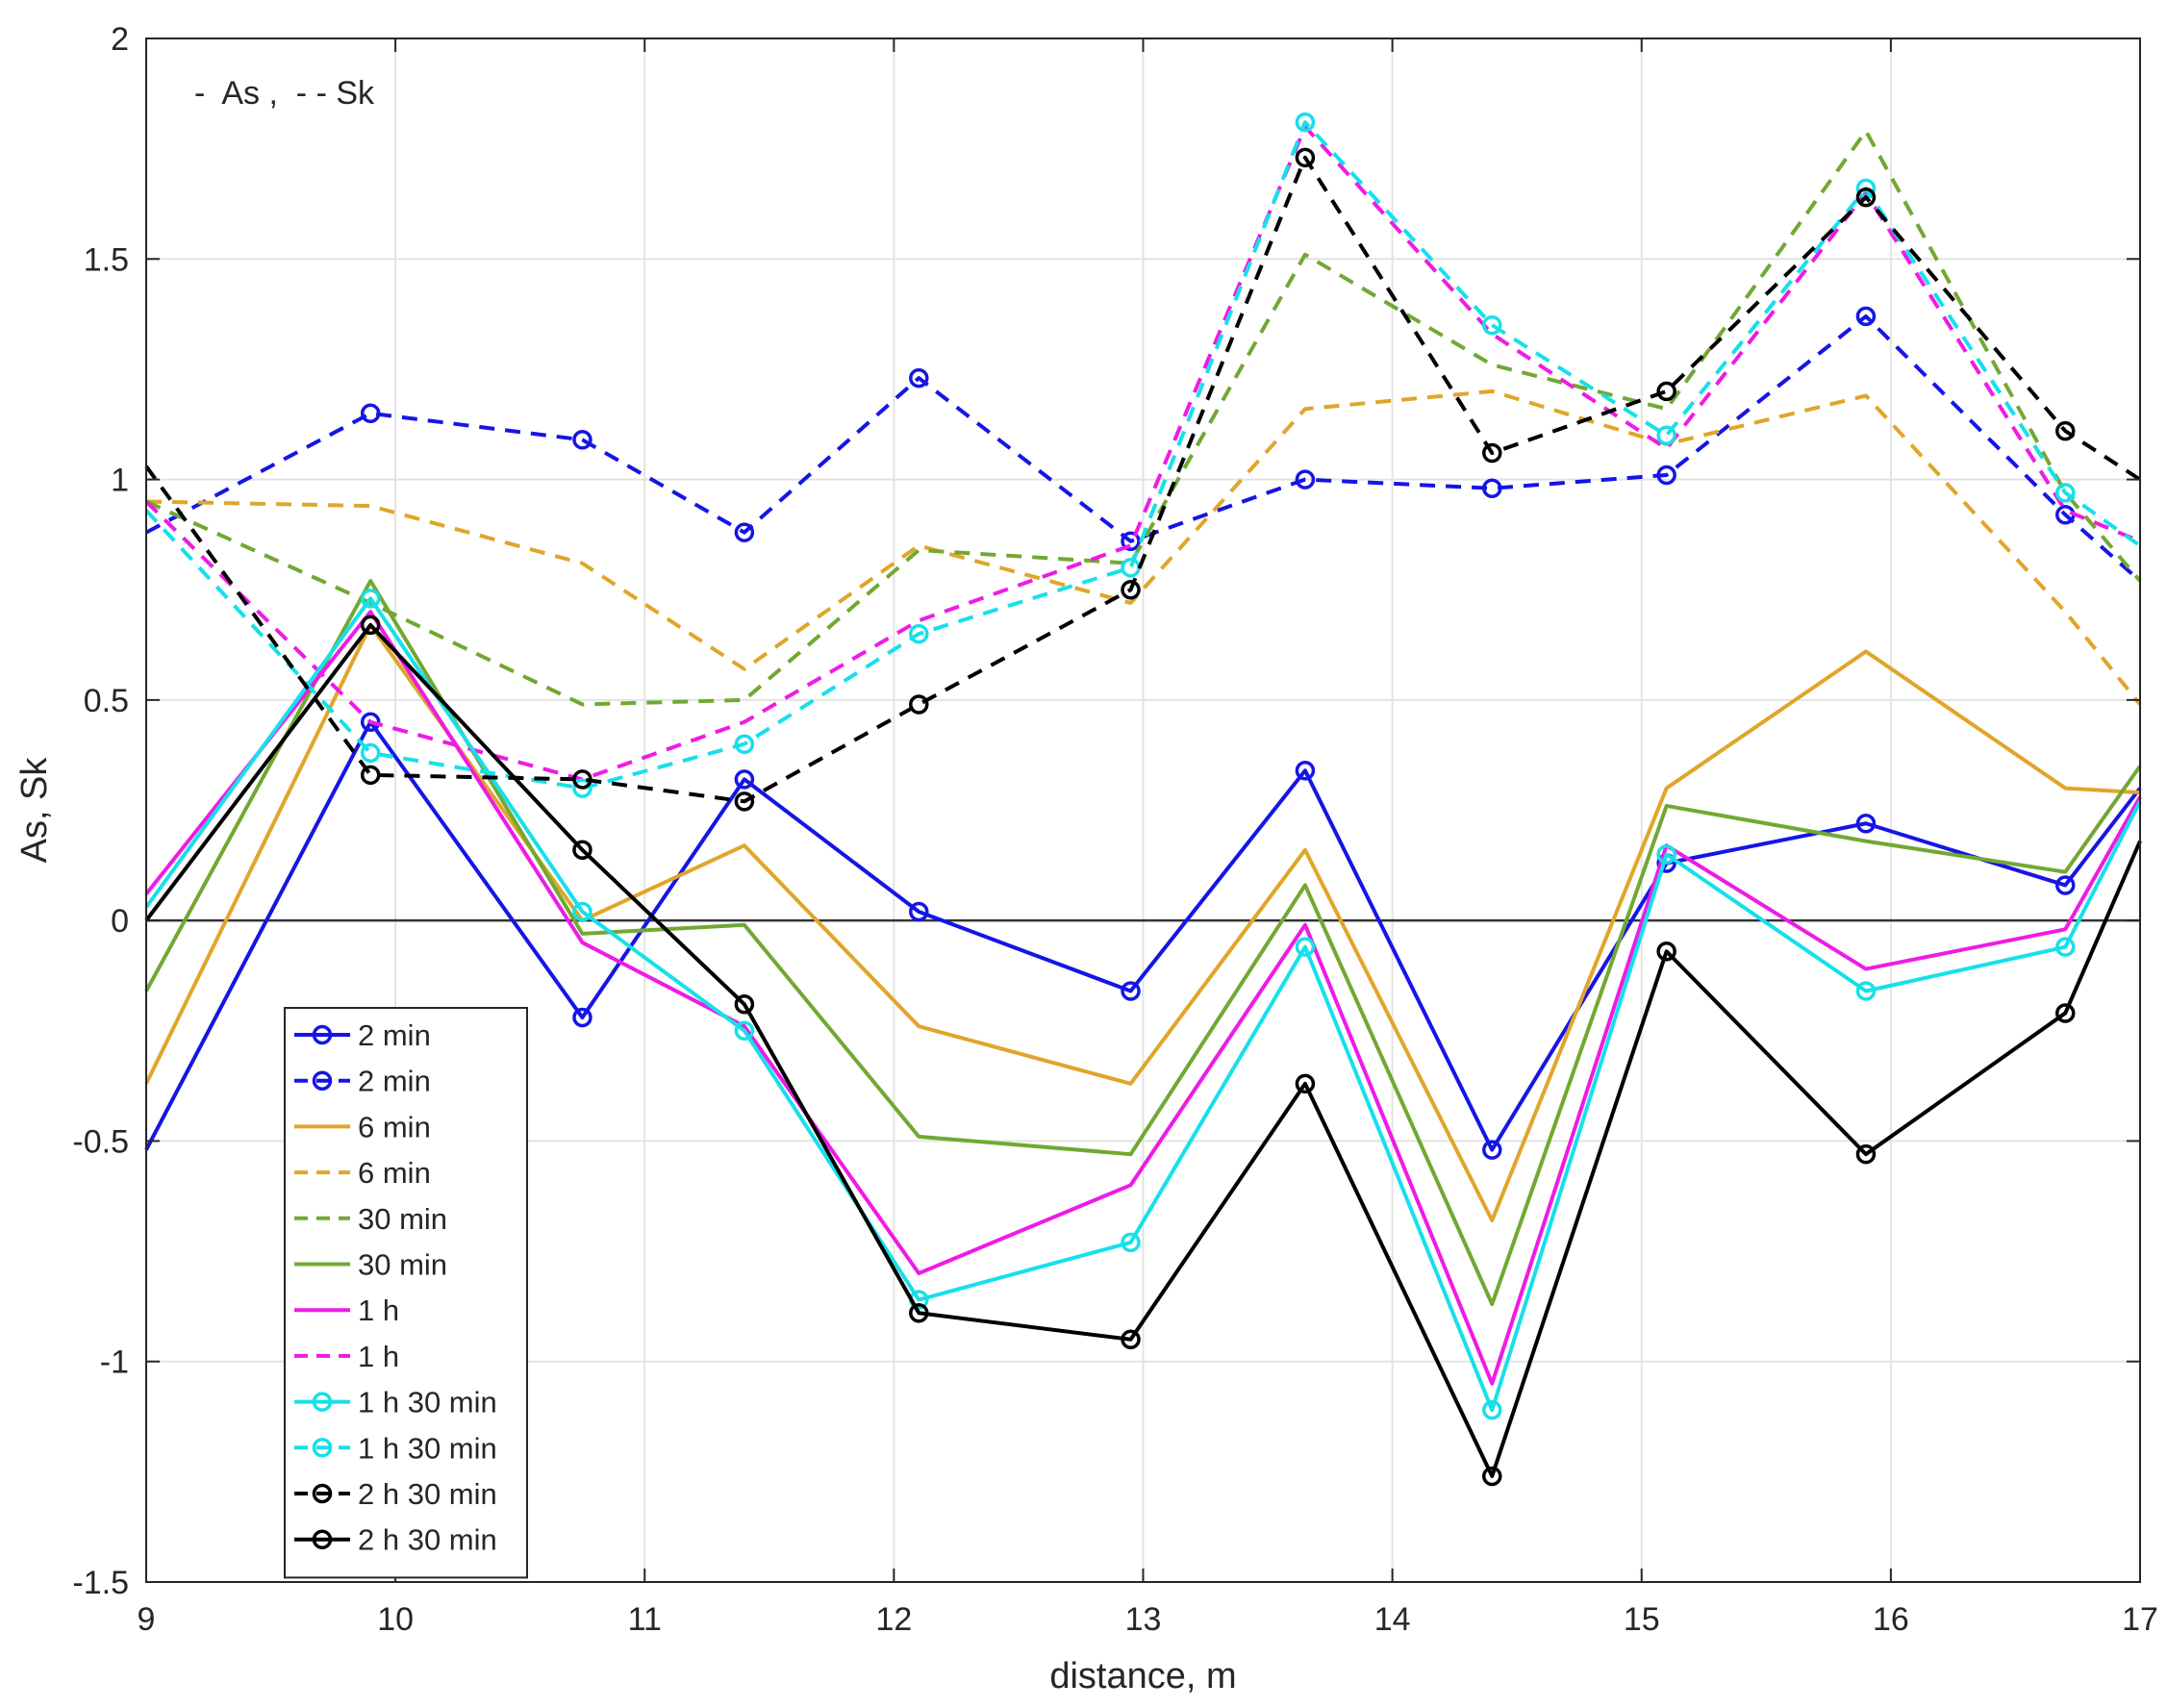  Describe the element at coordinates (114, 1362) in the screenshot. I see `y-tick-label: -1` at that location.